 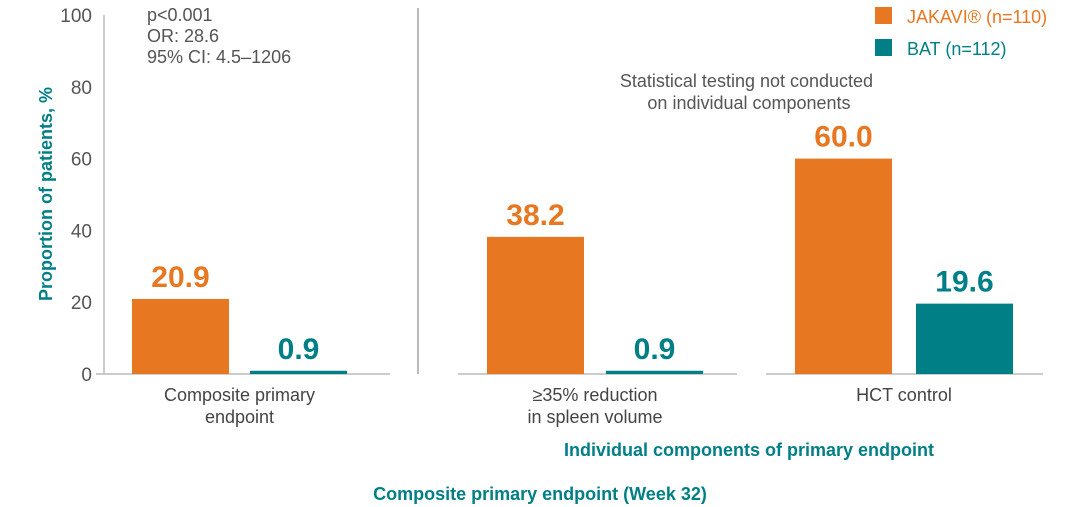 What do you see at coordinates (535, 215) in the screenshot?
I see `bar-value-label: 38.2` at bounding box center [535, 215].